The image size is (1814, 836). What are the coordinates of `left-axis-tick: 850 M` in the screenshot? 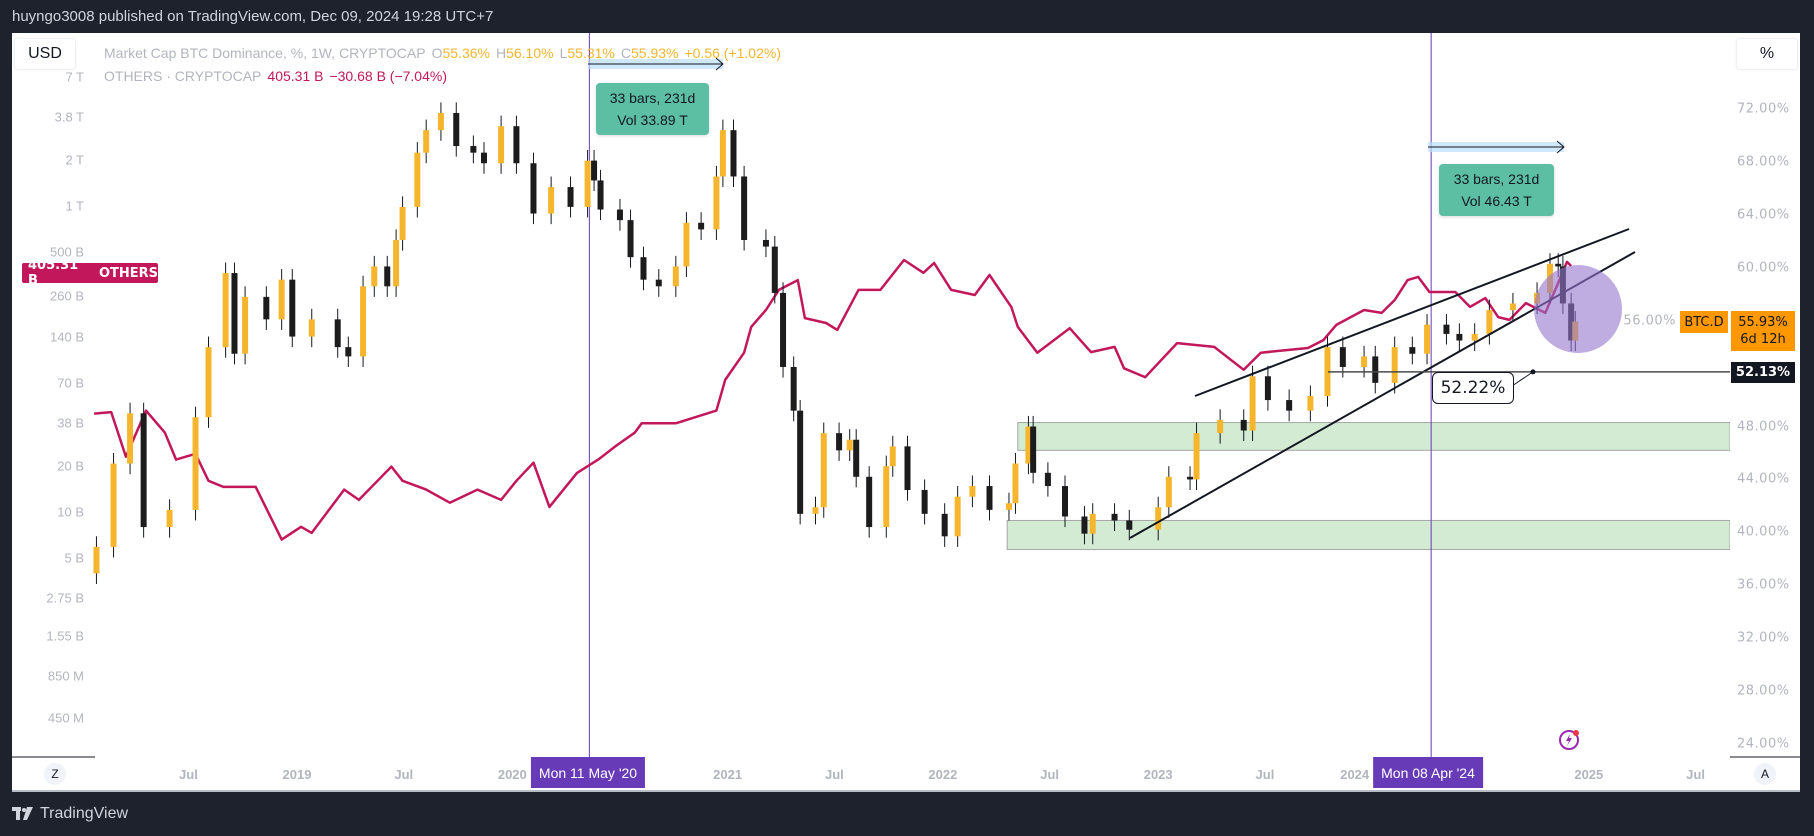 It's located at (65, 676).